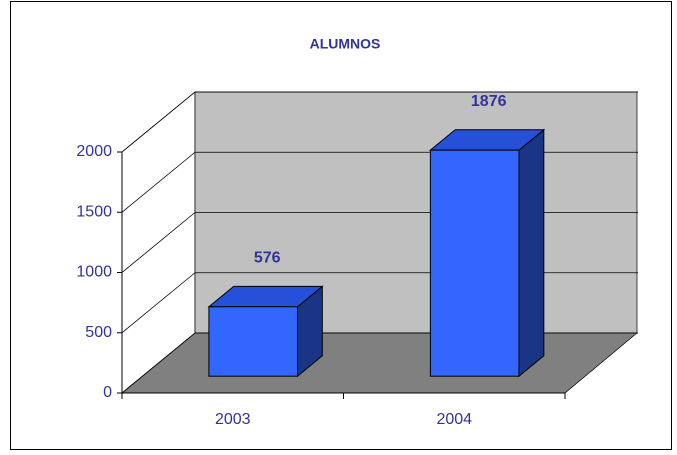 The image size is (677, 455). I want to click on bar-side, so click(531, 253).